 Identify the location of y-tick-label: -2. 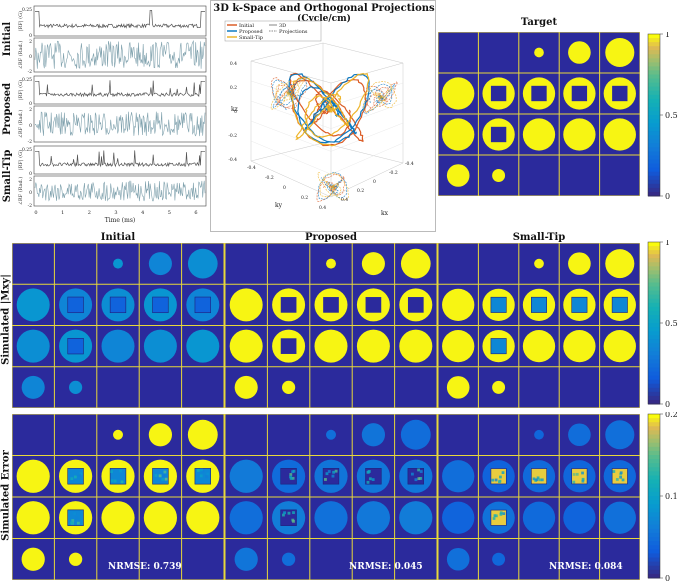
(30, 206).